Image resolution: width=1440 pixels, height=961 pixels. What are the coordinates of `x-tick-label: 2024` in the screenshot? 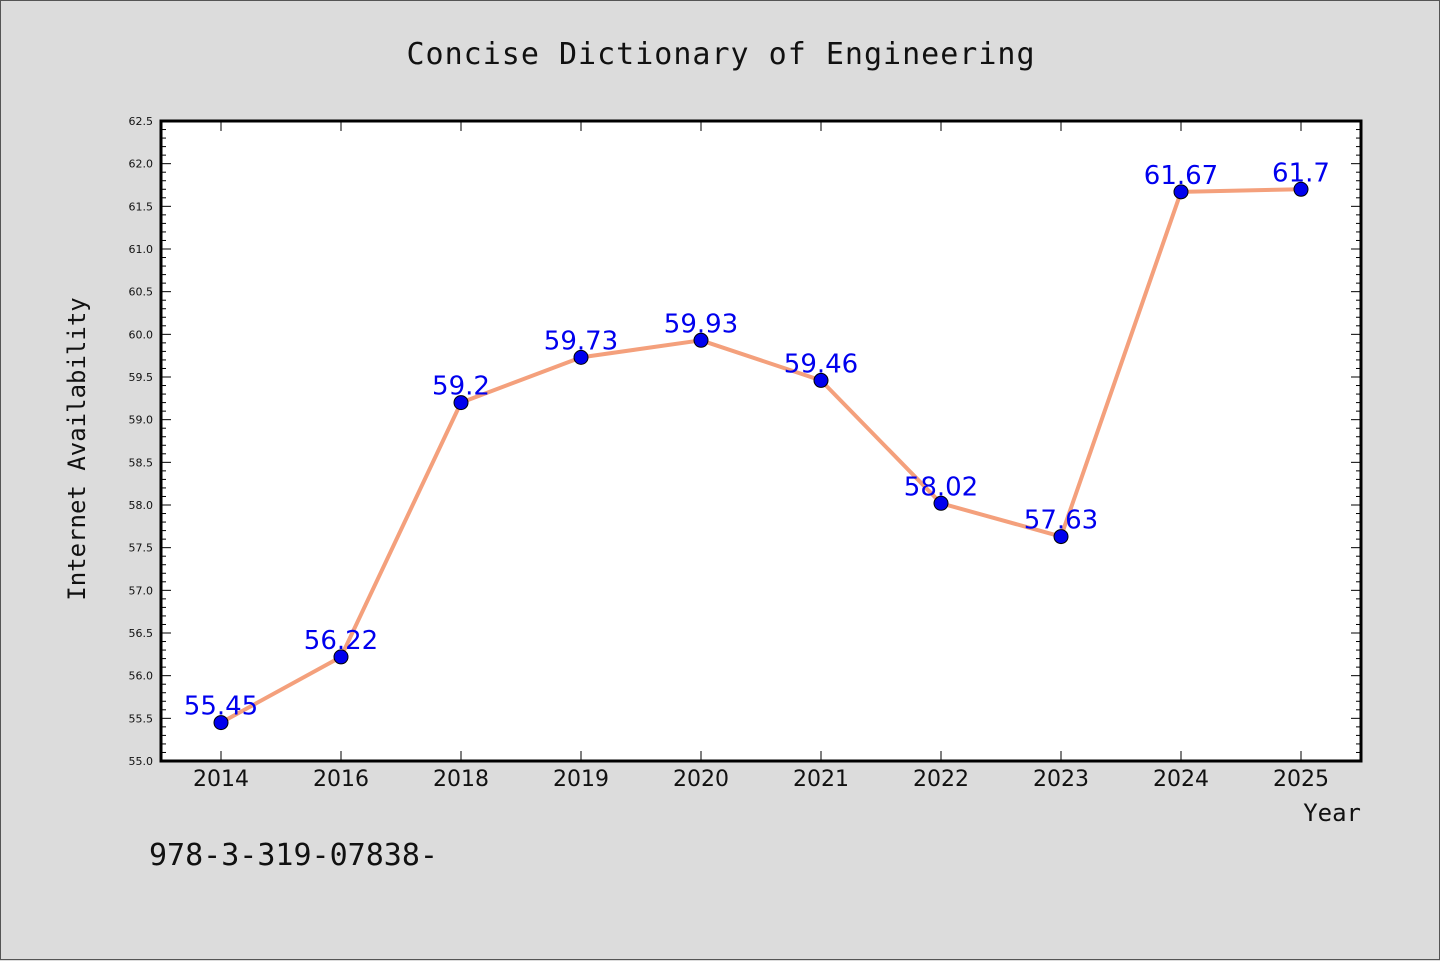 It's located at (1181, 779).